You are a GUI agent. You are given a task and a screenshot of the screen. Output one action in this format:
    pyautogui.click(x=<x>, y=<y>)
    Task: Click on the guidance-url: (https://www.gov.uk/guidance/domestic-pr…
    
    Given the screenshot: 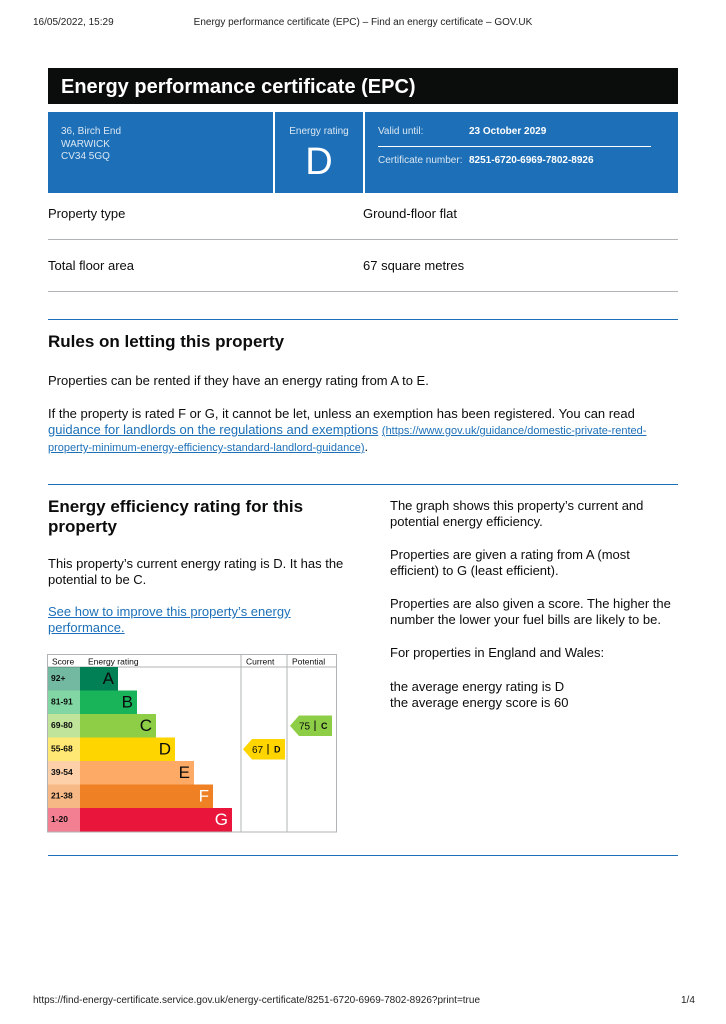 What is the action you would take?
    pyautogui.click(x=347, y=439)
    